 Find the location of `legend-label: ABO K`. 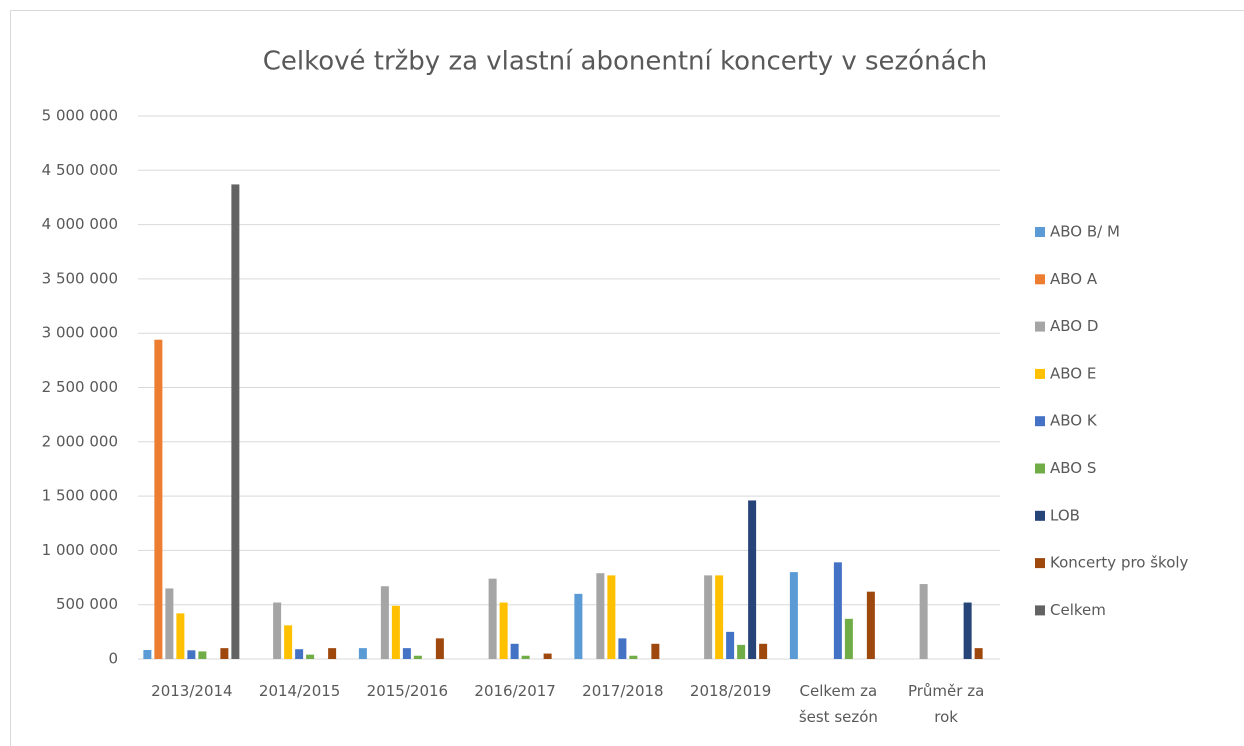

legend-label: ABO K is located at coordinates (1074, 421).